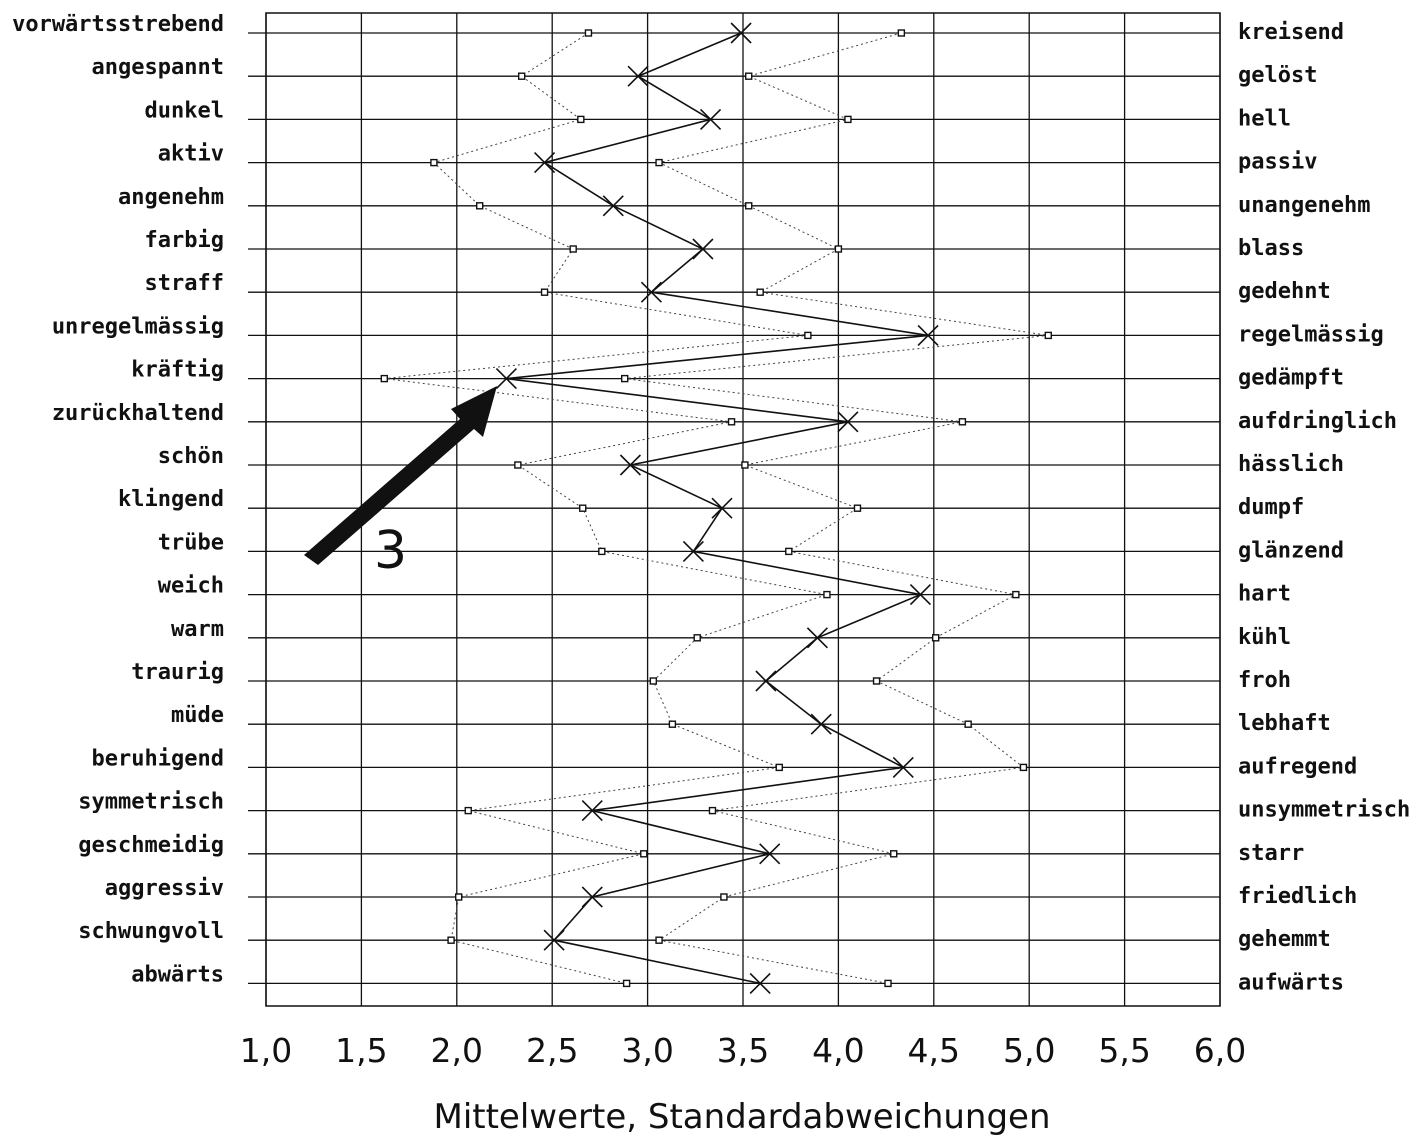 This screenshot has height=1143, width=1415. What do you see at coordinates (361, 1050) in the screenshot?
I see `x-tick-label: 1,5` at bounding box center [361, 1050].